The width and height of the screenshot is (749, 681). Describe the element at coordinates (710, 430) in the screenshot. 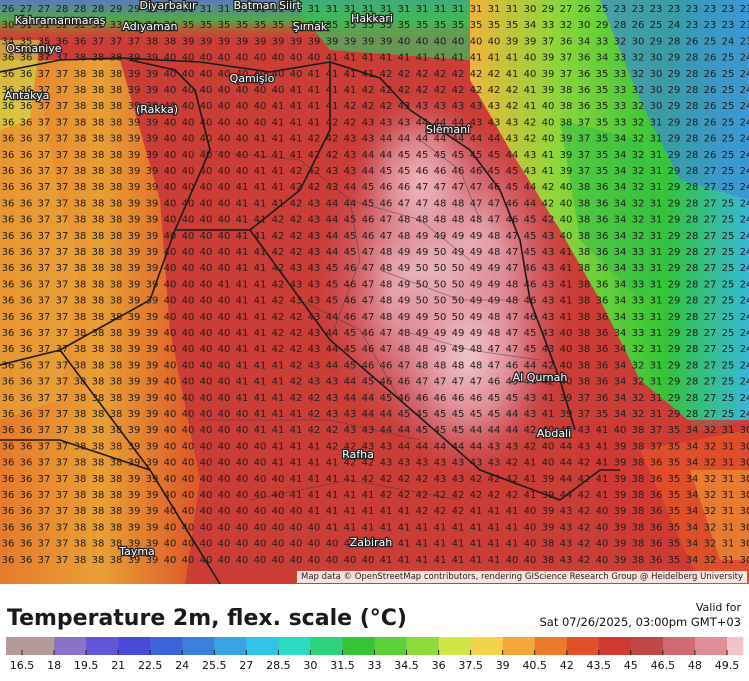

I see `grid-temperature-value: 32` at that location.